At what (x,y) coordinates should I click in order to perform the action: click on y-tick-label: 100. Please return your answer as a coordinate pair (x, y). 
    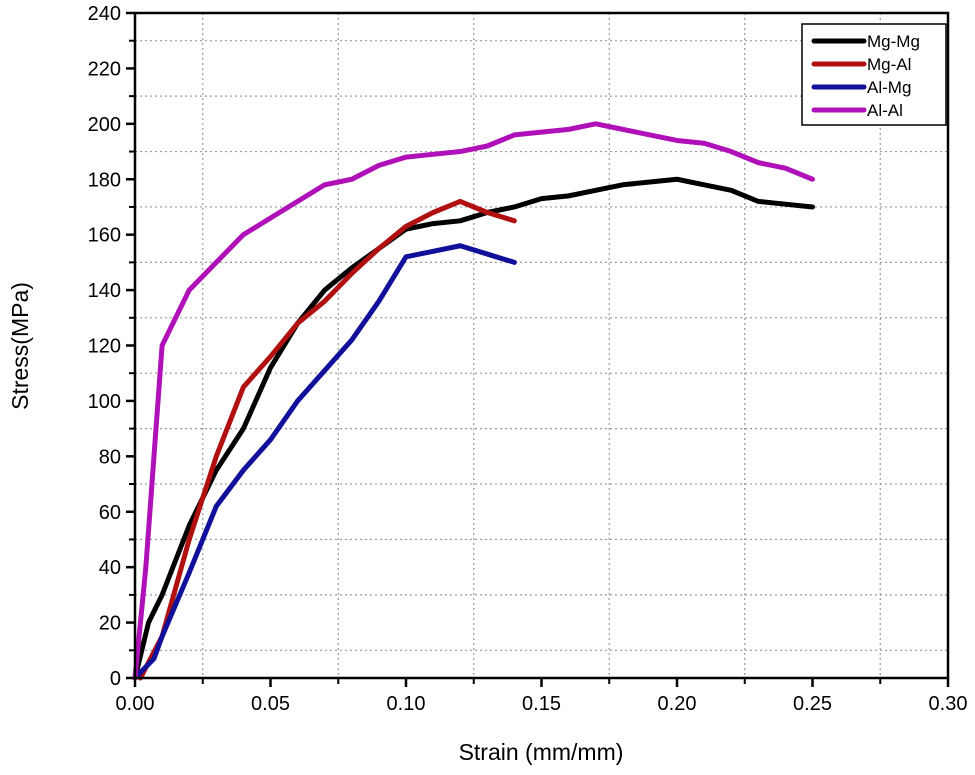
    Looking at the image, I should click on (104, 402).